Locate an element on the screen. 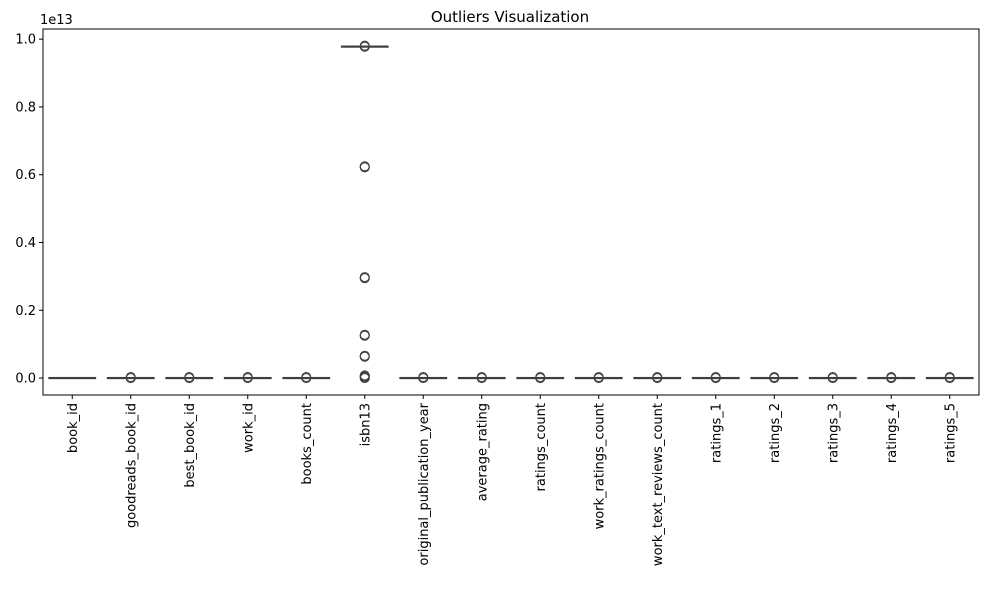  y-tick-label: 0.0 is located at coordinates (25, 379).